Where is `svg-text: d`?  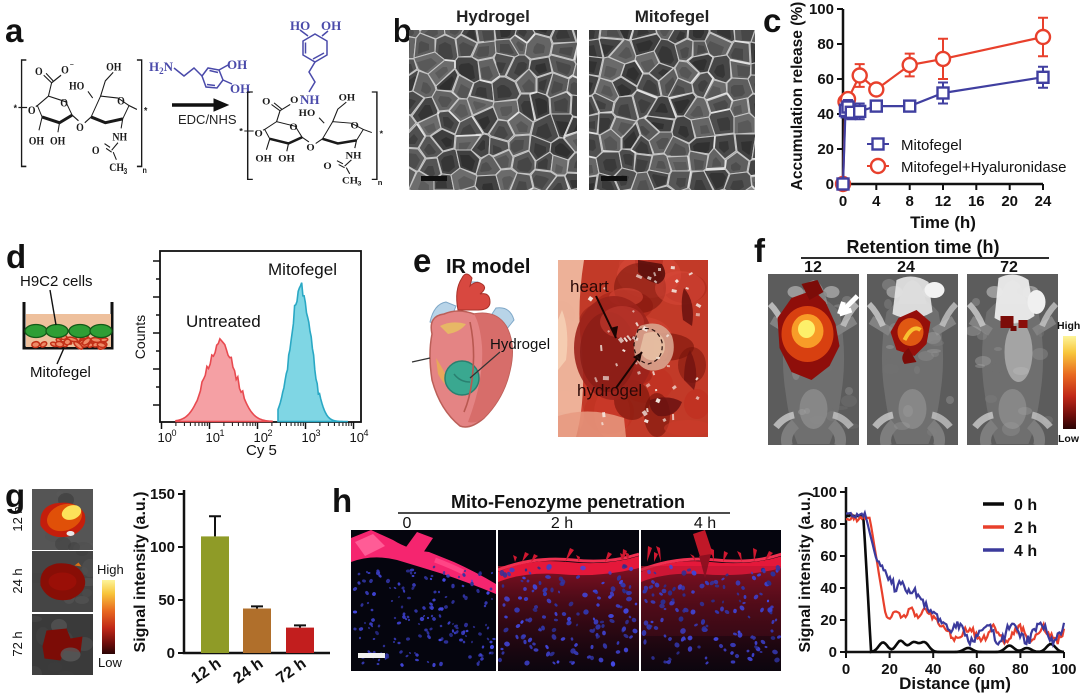 svg-text: d is located at coordinates (16, 256).